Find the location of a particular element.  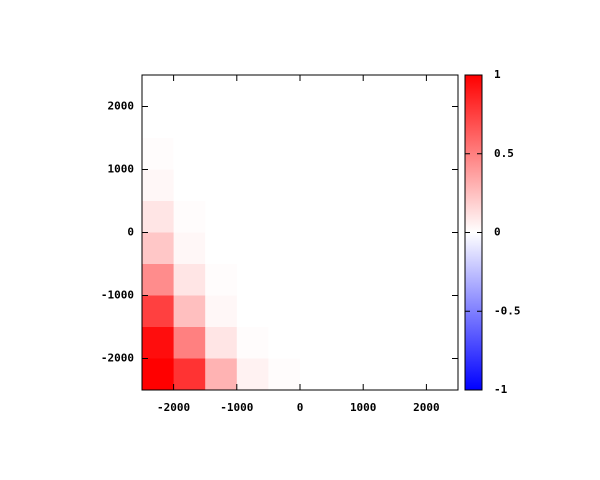

colorbar-tick-label: 1 is located at coordinates (497, 74).